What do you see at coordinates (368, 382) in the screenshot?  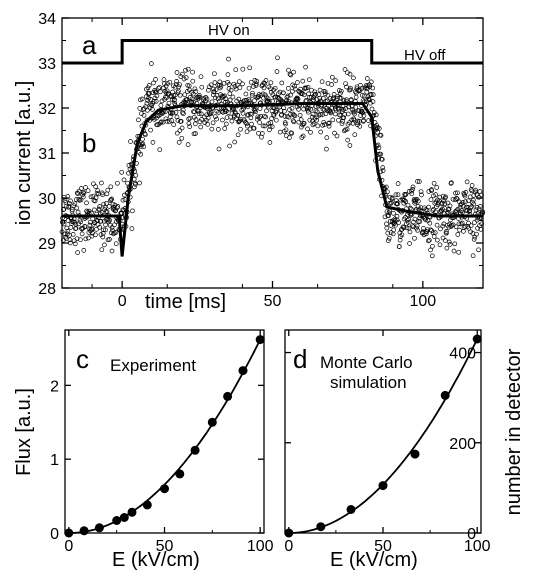 I see `panel-d-title-line-2: simulation` at bounding box center [368, 382].